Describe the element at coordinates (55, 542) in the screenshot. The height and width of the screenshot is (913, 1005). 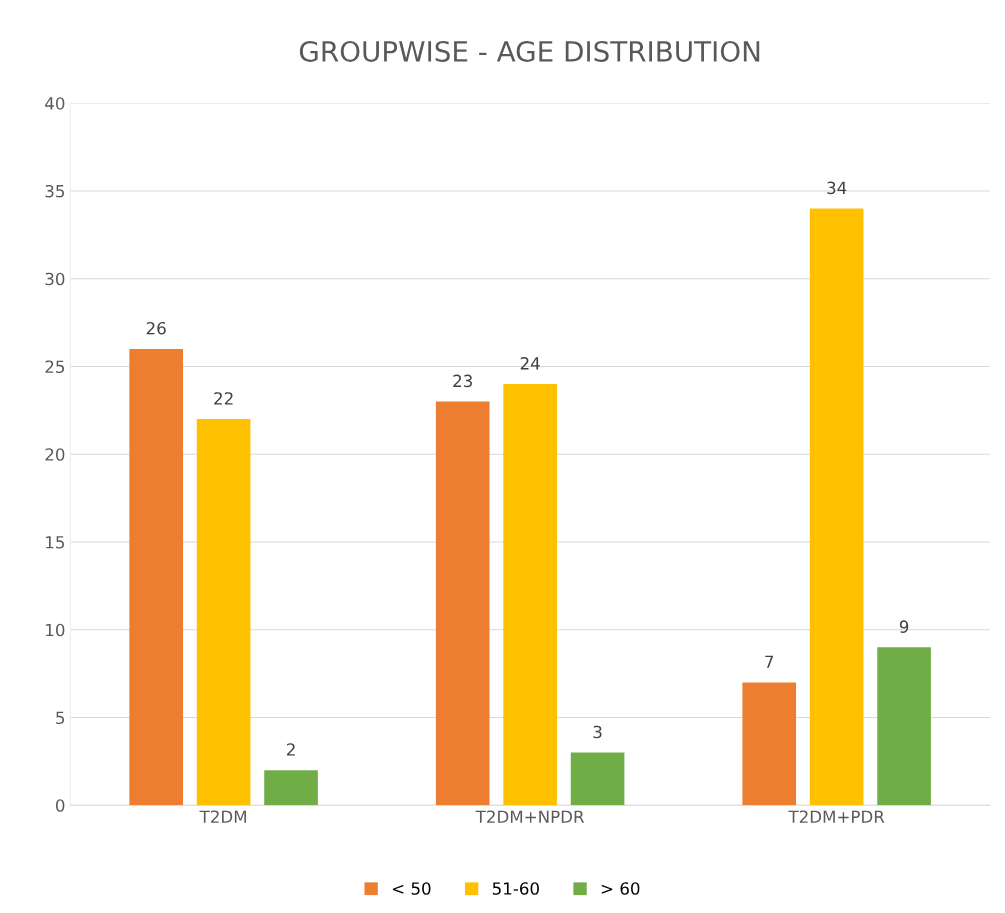
I see `y-tick-label: 15` at that location.